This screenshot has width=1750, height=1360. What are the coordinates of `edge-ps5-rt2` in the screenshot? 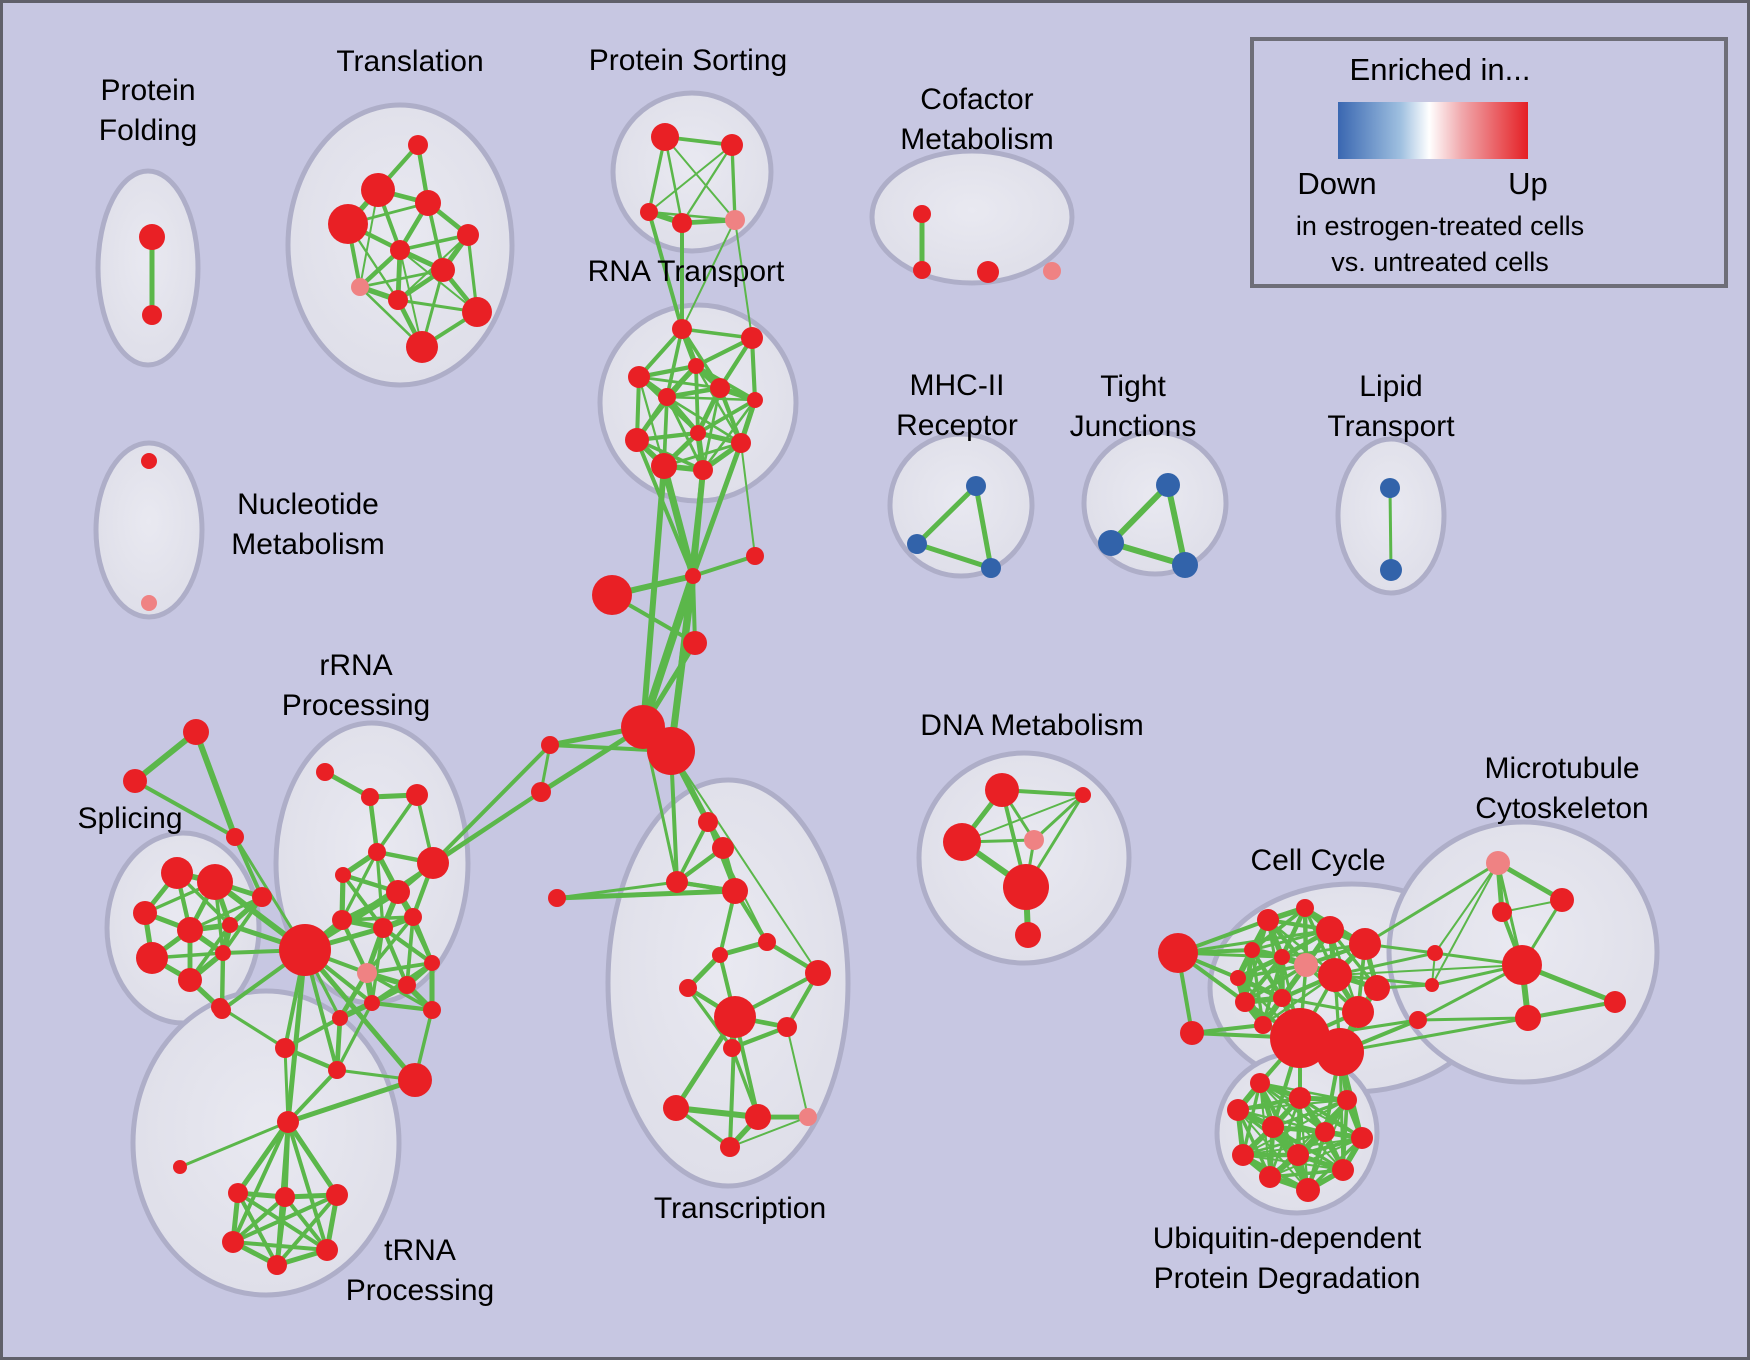 It's located at (743, 279).